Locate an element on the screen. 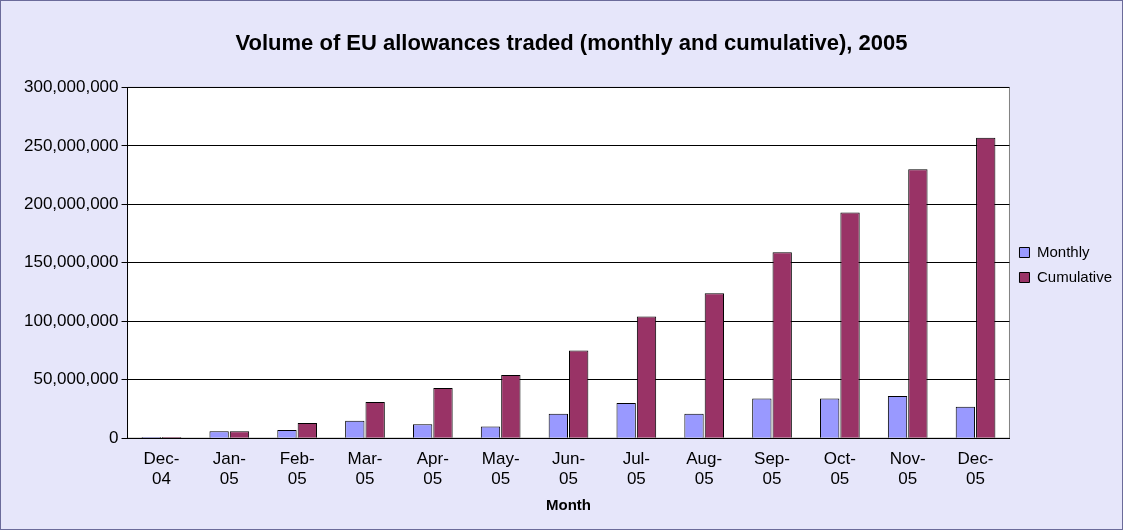 The image size is (1123, 530). legend-label: Cumulative is located at coordinates (1074, 276).